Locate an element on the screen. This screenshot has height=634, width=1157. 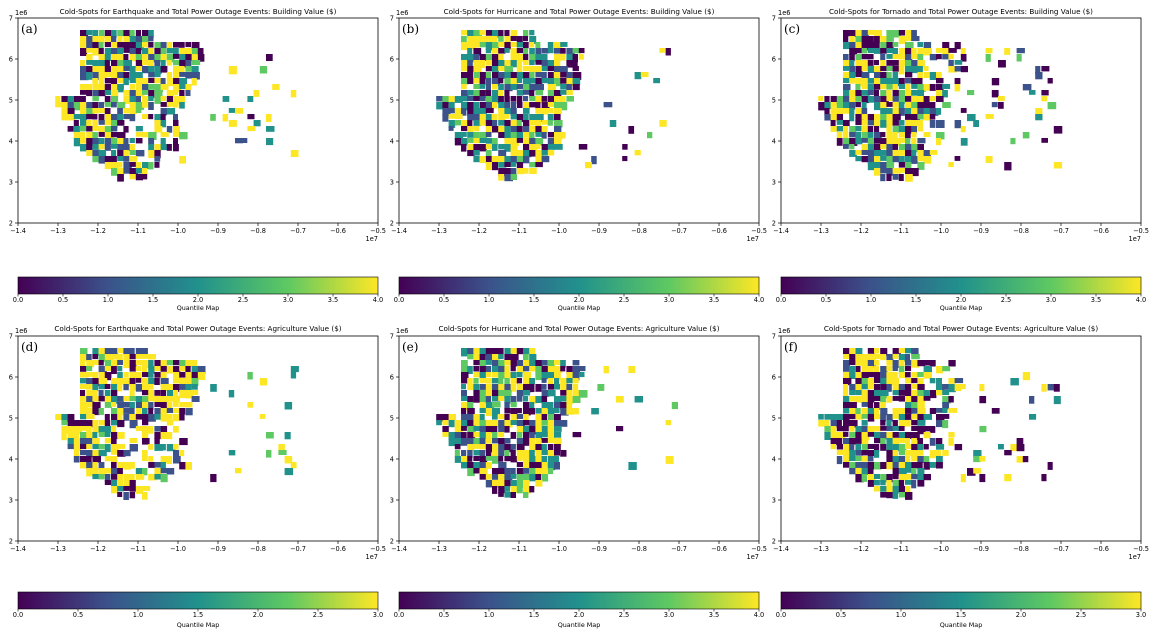
x-offset-label: 1e7 is located at coordinates (372, 557).